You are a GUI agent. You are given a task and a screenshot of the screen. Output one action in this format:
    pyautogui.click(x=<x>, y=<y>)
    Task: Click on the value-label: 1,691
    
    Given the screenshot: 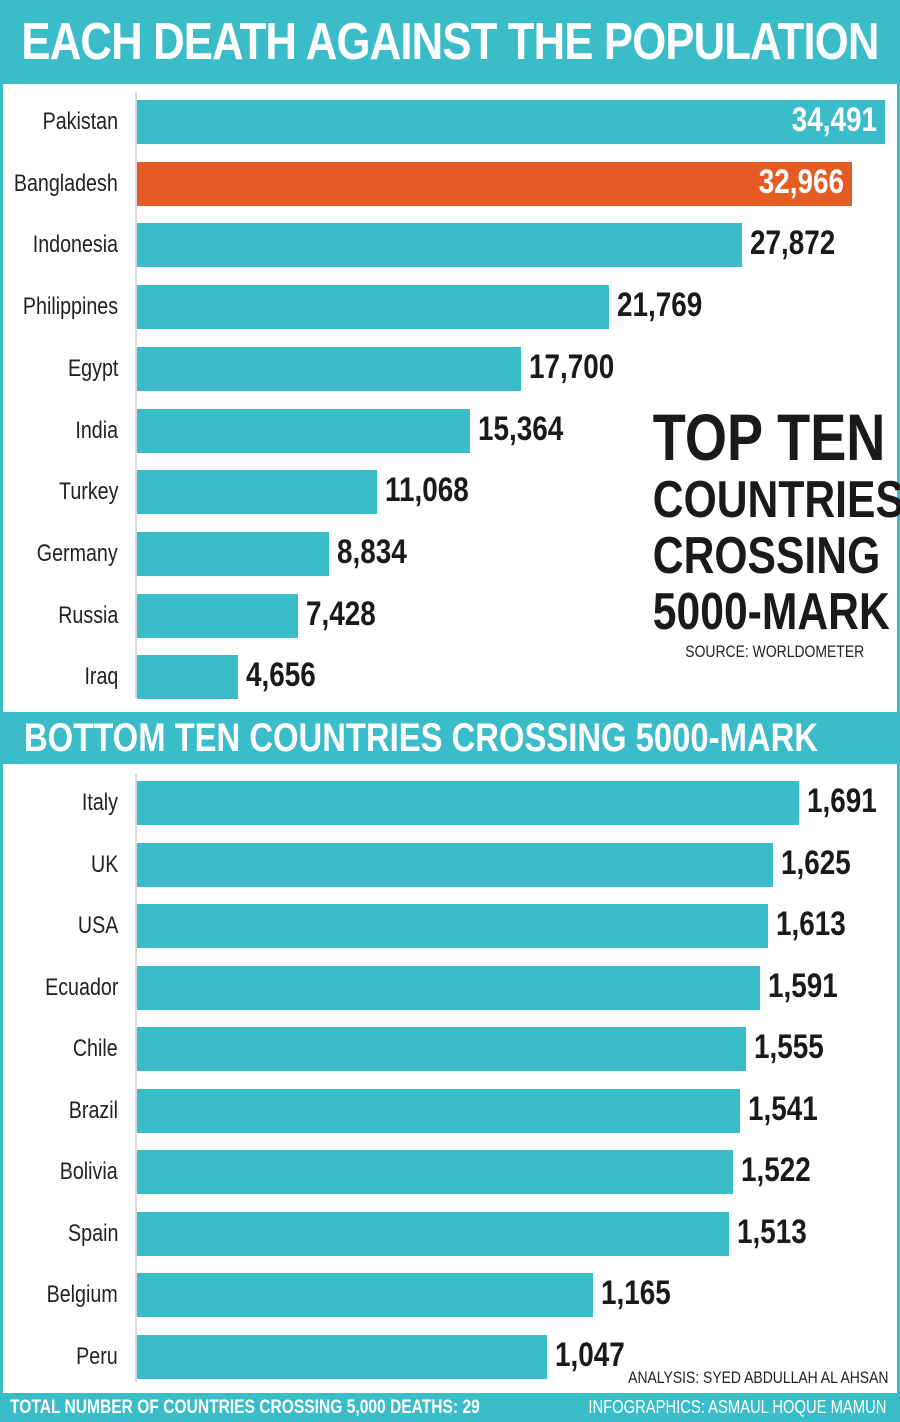 What is the action you would take?
    pyautogui.click(x=842, y=801)
    